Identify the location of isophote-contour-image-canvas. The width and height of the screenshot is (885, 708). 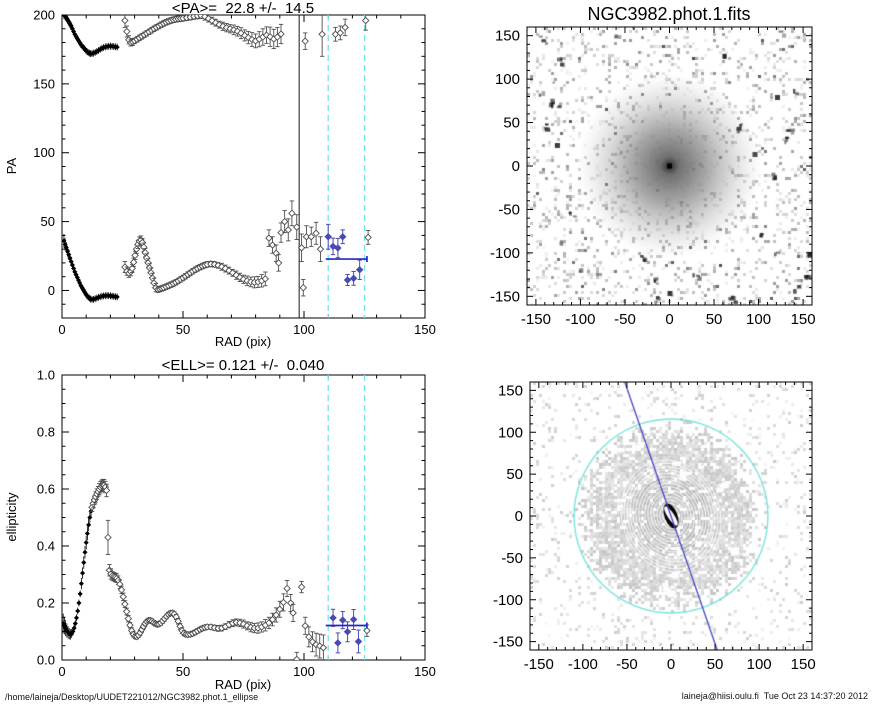
(671, 516).